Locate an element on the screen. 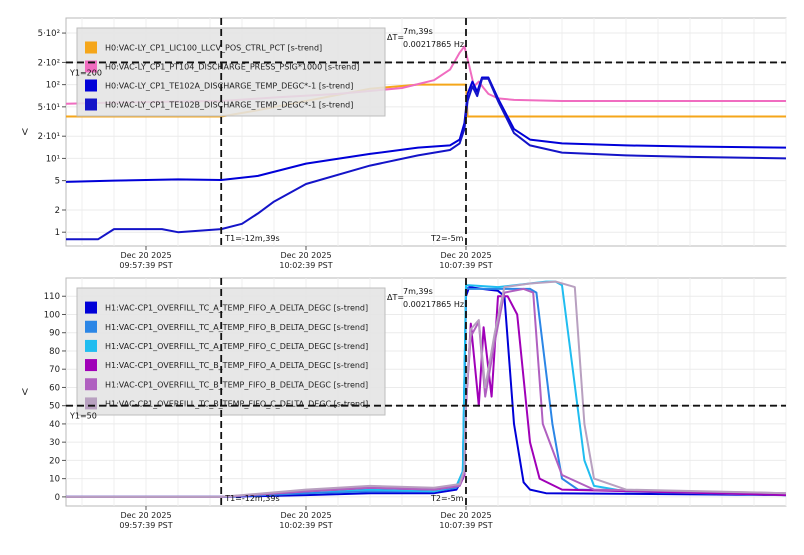 This screenshot has width=804, height=555. y-tick-label: 10¹ is located at coordinates (53, 159).